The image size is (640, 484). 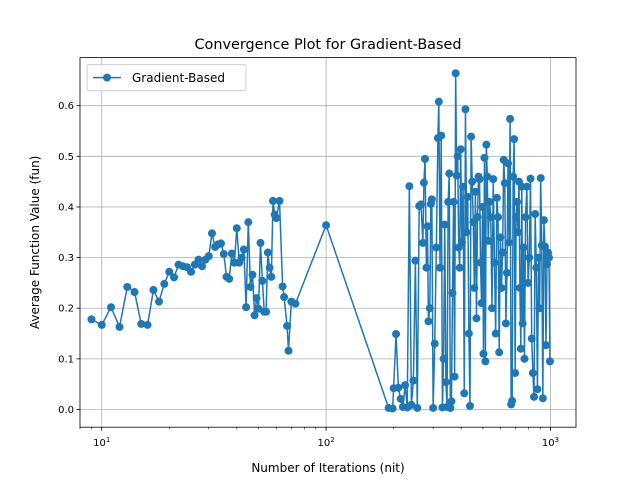 I want to click on legend-label: Gradient-Based, so click(x=178, y=78).